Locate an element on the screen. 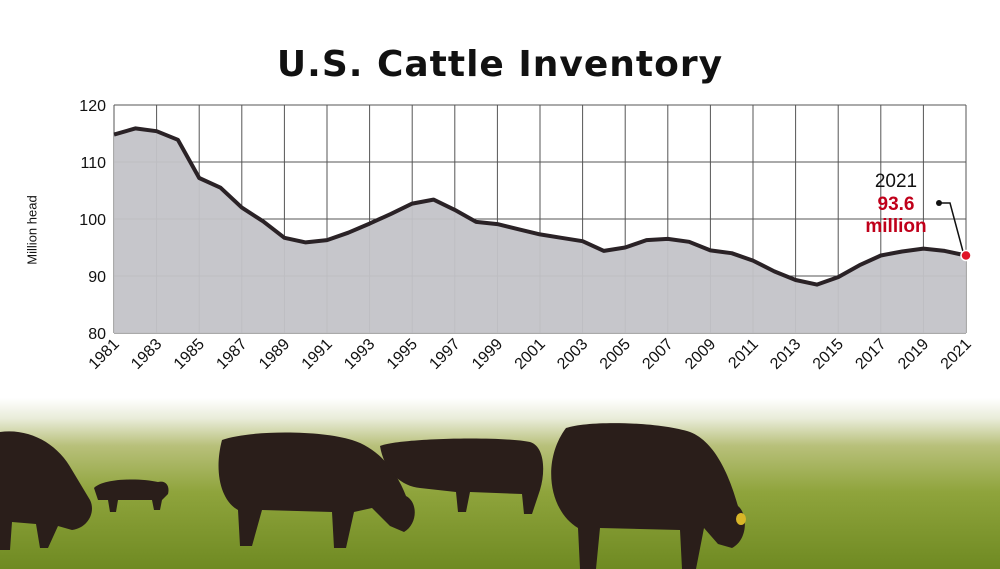 The height and width of the screenshot is (569, 1000). x-tick-label: 1999 is located at coordinates (487, 354).